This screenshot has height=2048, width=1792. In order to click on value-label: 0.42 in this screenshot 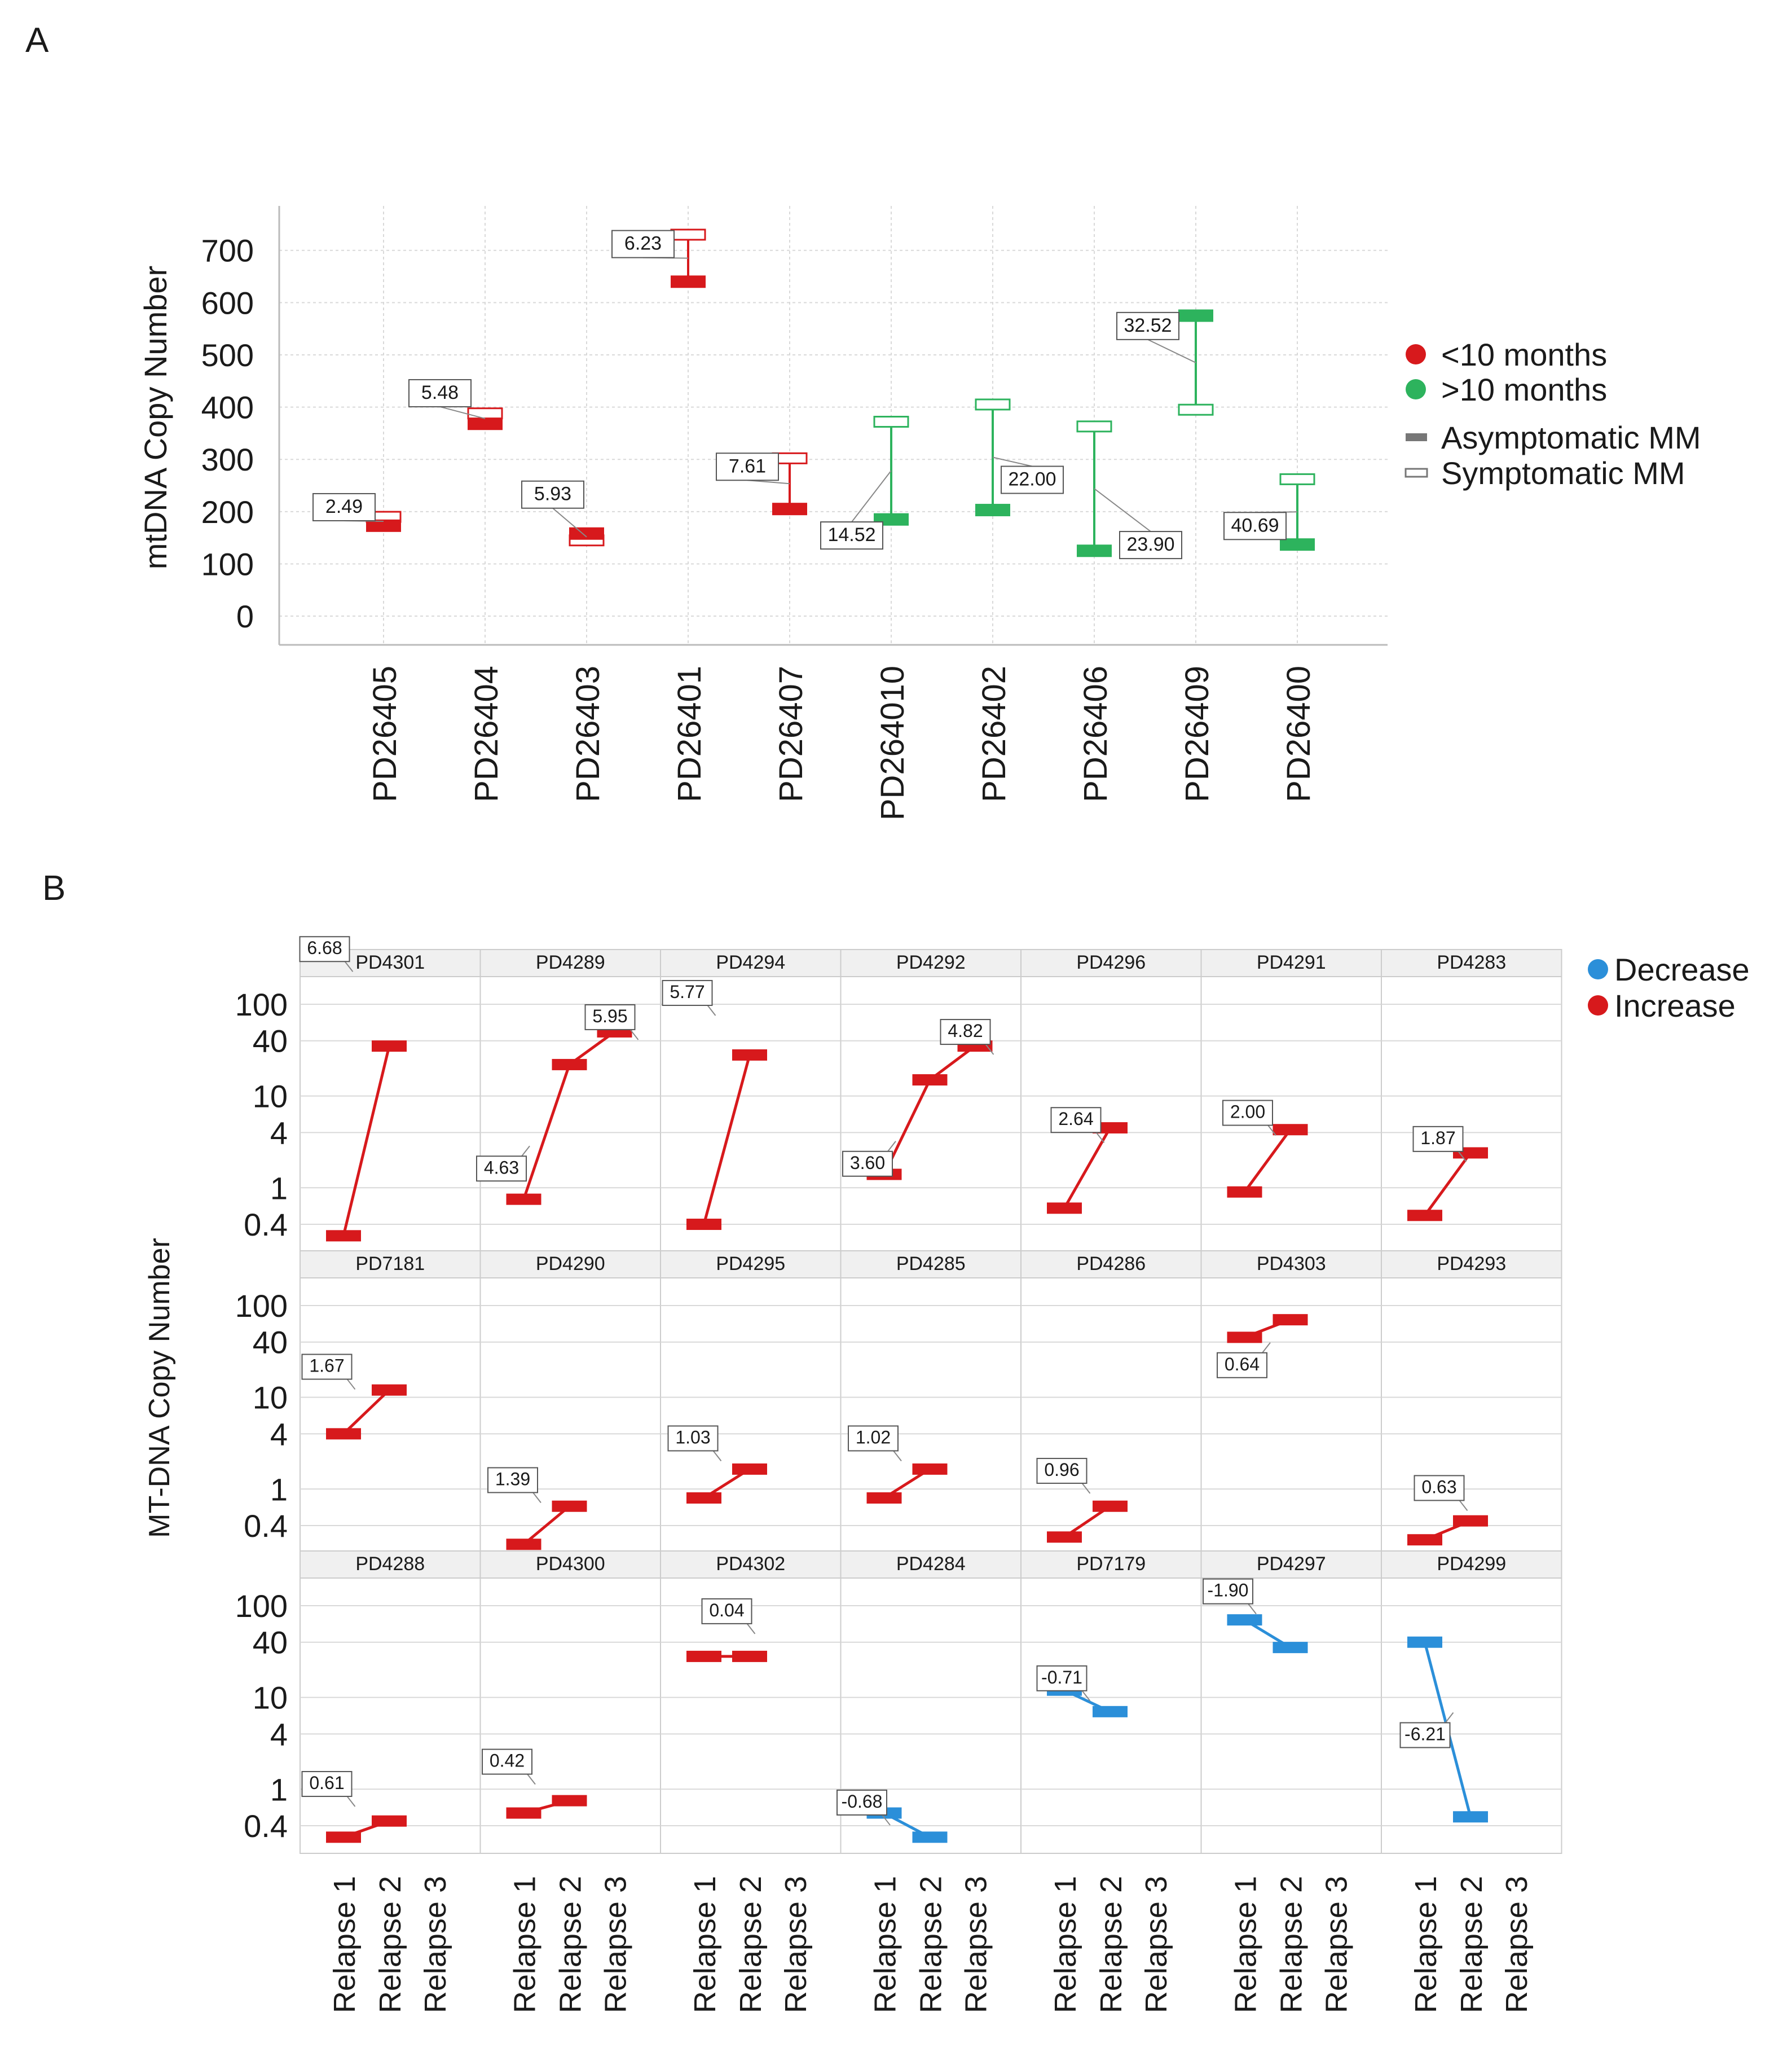, I will do `click(507, 1761)`.